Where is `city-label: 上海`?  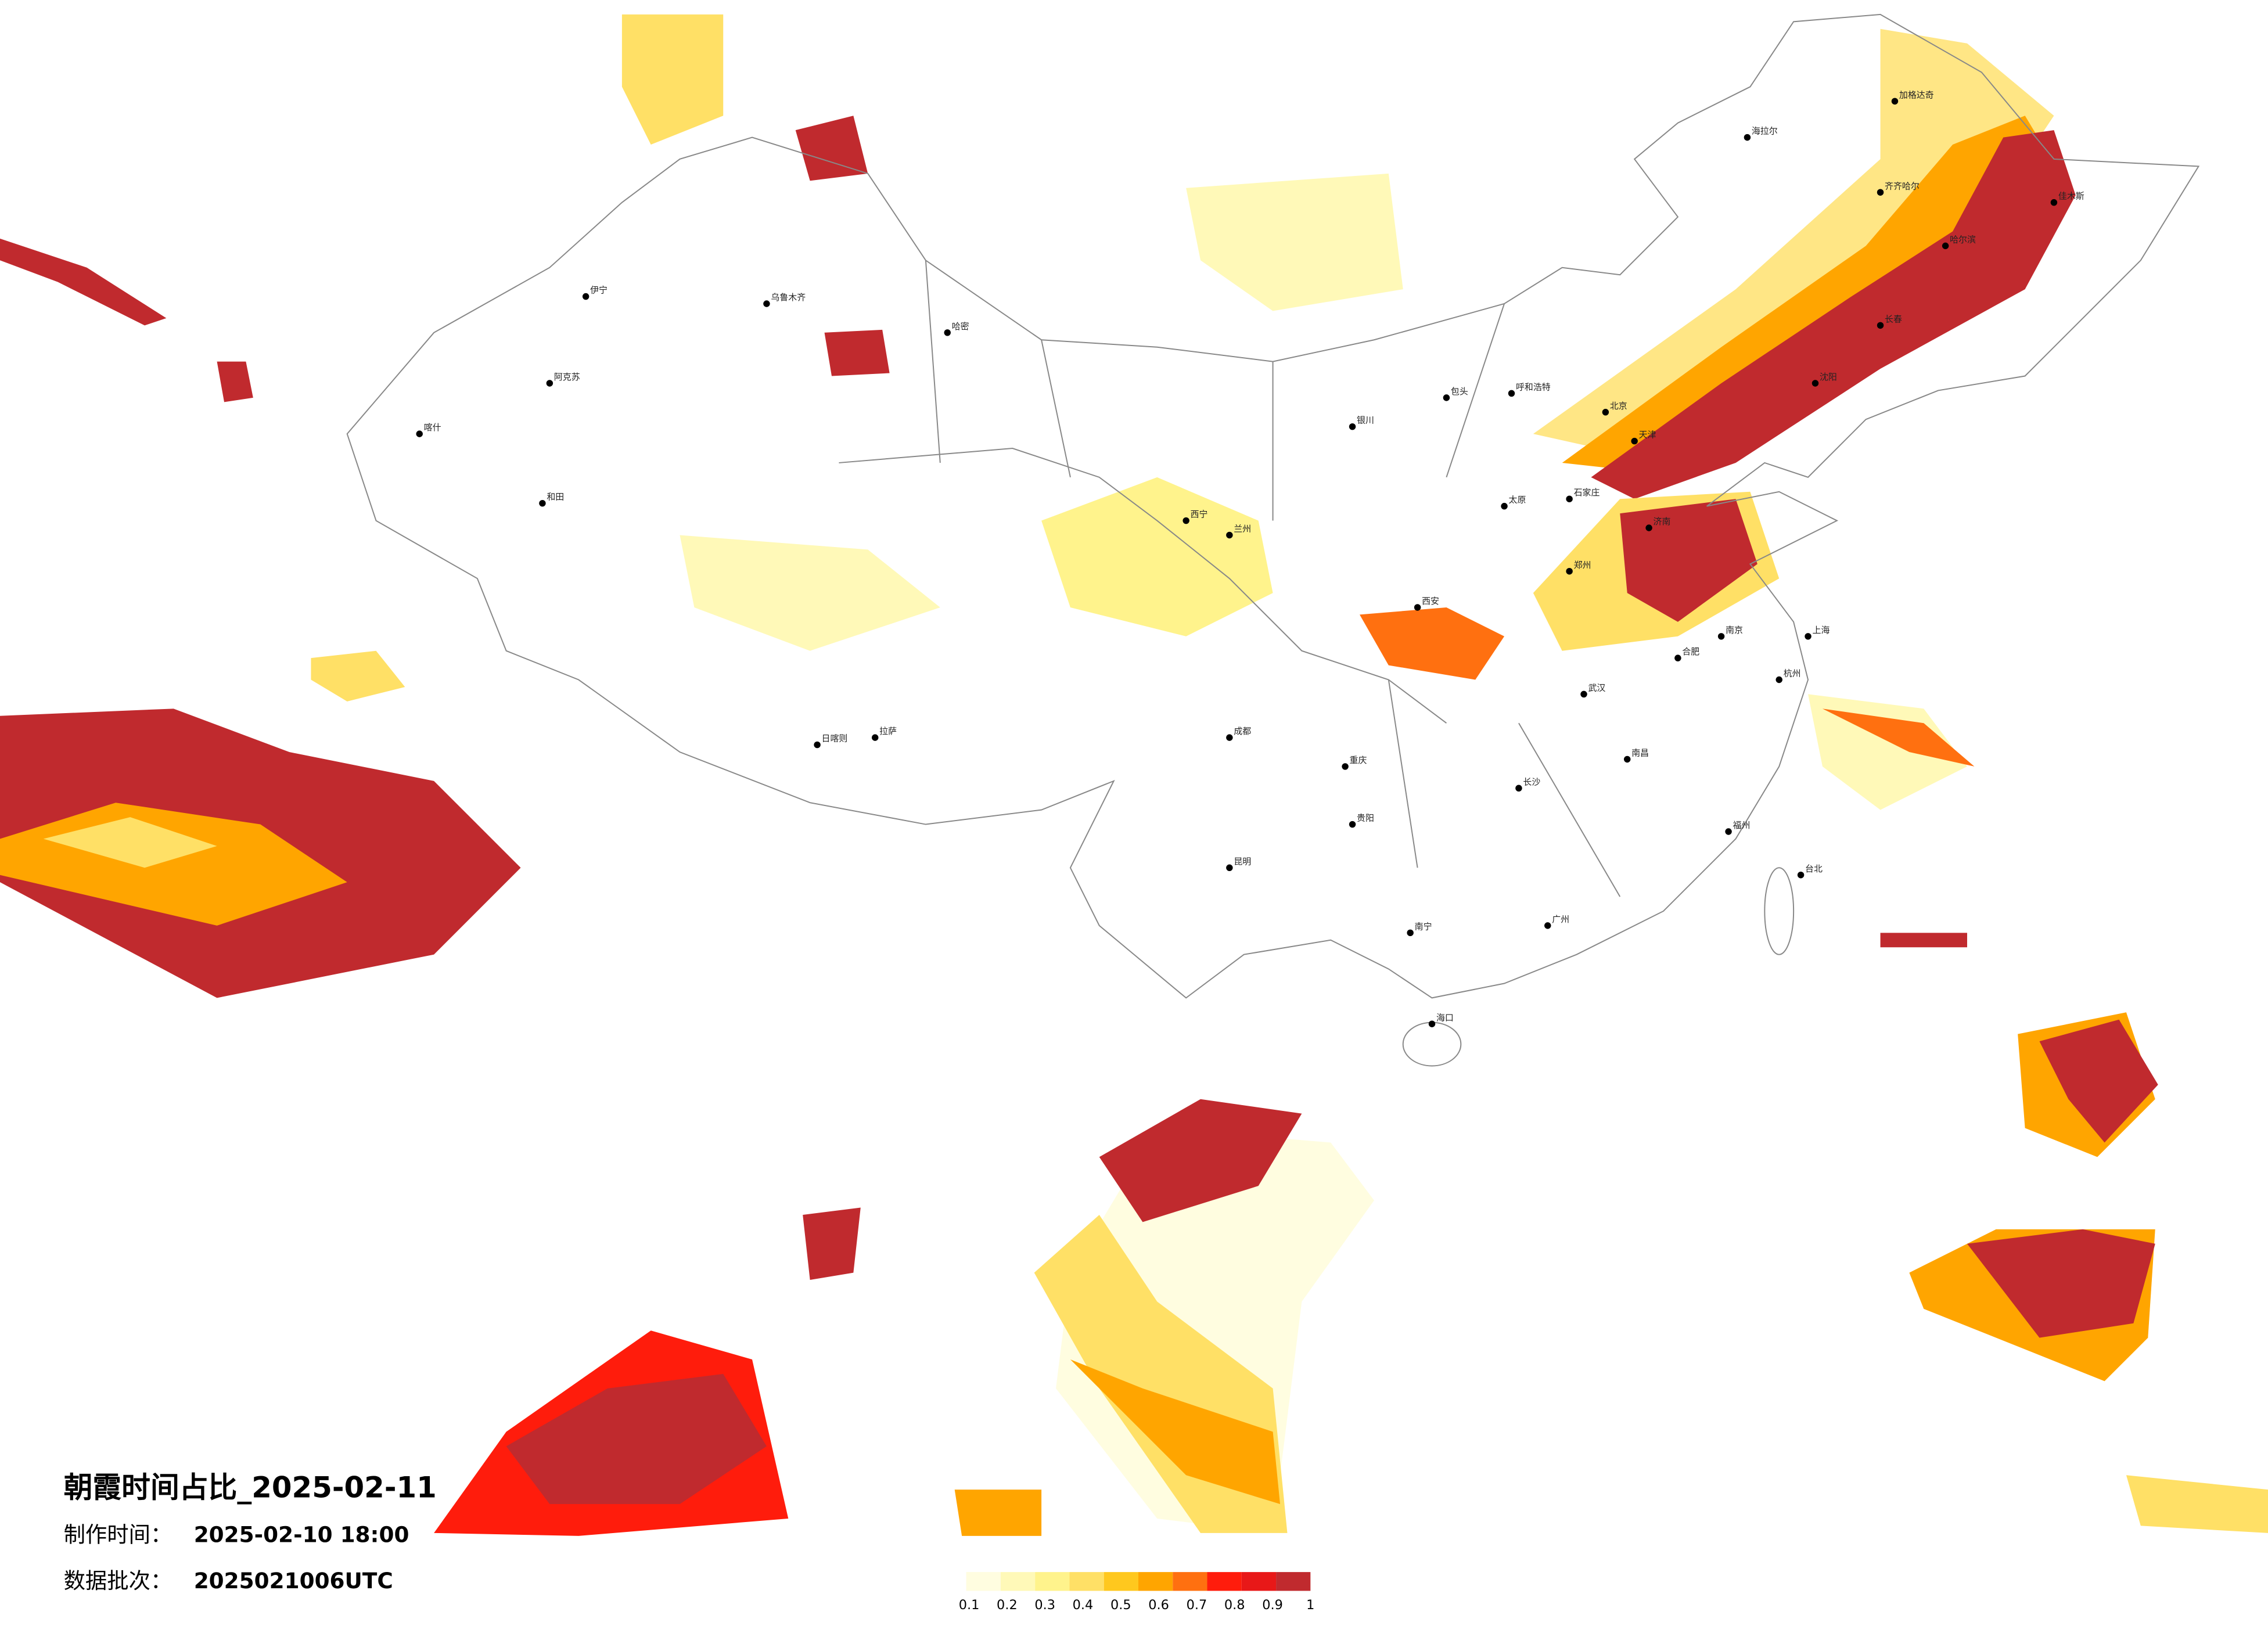
city-label: 上海 is located at coordinates (1821, 630).